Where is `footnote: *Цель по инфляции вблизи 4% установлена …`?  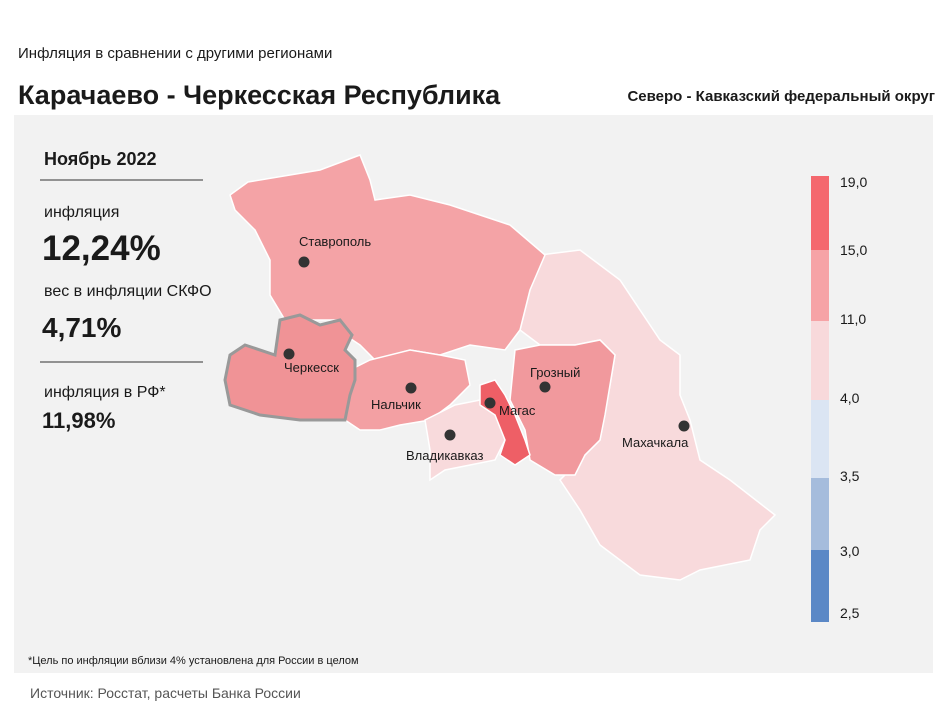 footnote: *Цель по инфляции вблизи 4% установлена … is located at coordinates (193, 661).